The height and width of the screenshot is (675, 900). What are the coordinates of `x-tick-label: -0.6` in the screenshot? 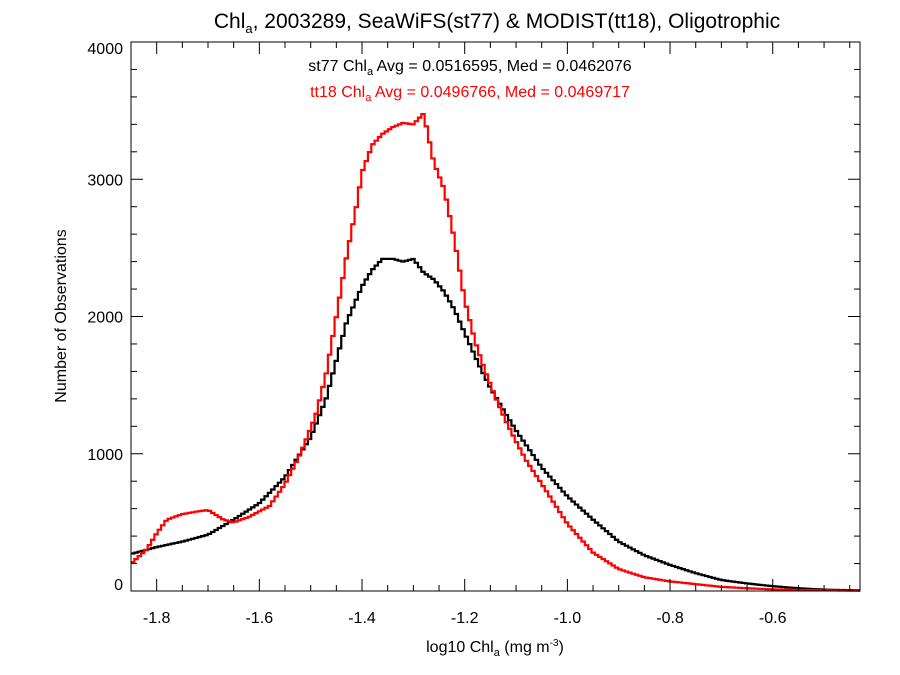 It's located at (773, 618).